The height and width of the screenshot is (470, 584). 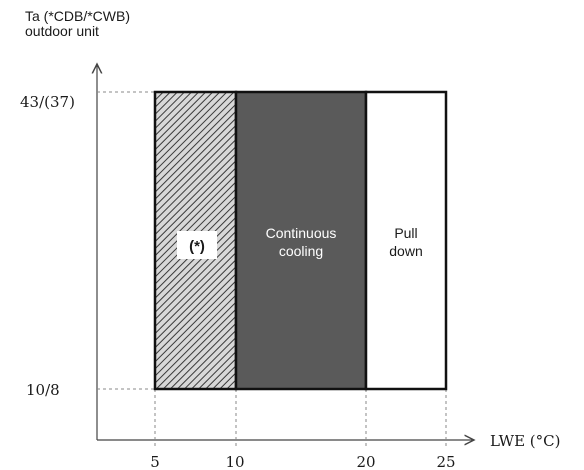 I want to click on x-tick-5: 5, so click(x=155, y=461).